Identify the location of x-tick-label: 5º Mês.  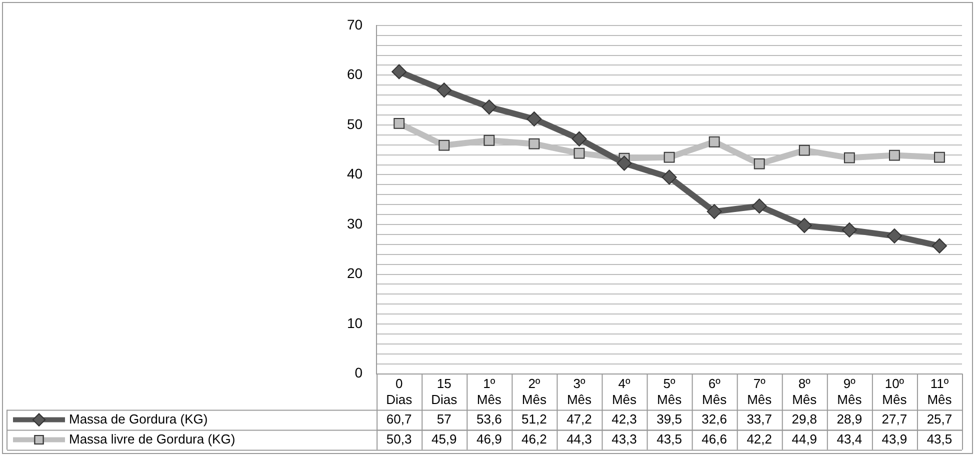
(669, 391).